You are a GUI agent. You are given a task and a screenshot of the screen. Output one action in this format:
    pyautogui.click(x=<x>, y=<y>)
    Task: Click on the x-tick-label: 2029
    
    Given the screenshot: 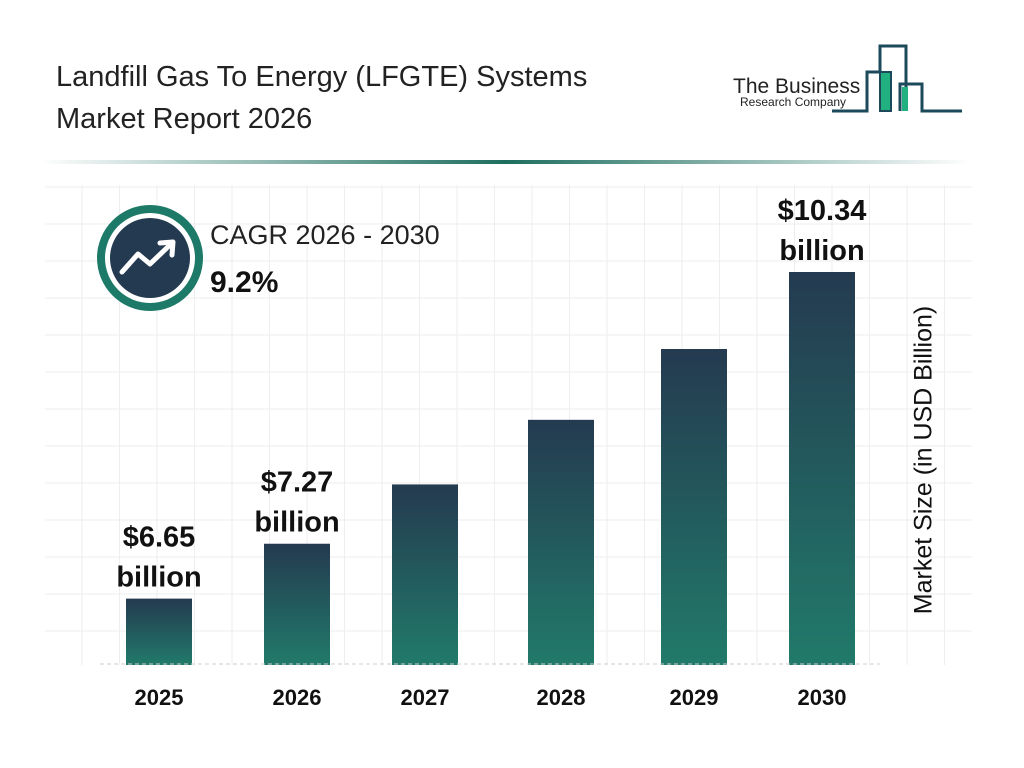 What is the action you would take?
    pyautogui.click(x=694, y=697)
    